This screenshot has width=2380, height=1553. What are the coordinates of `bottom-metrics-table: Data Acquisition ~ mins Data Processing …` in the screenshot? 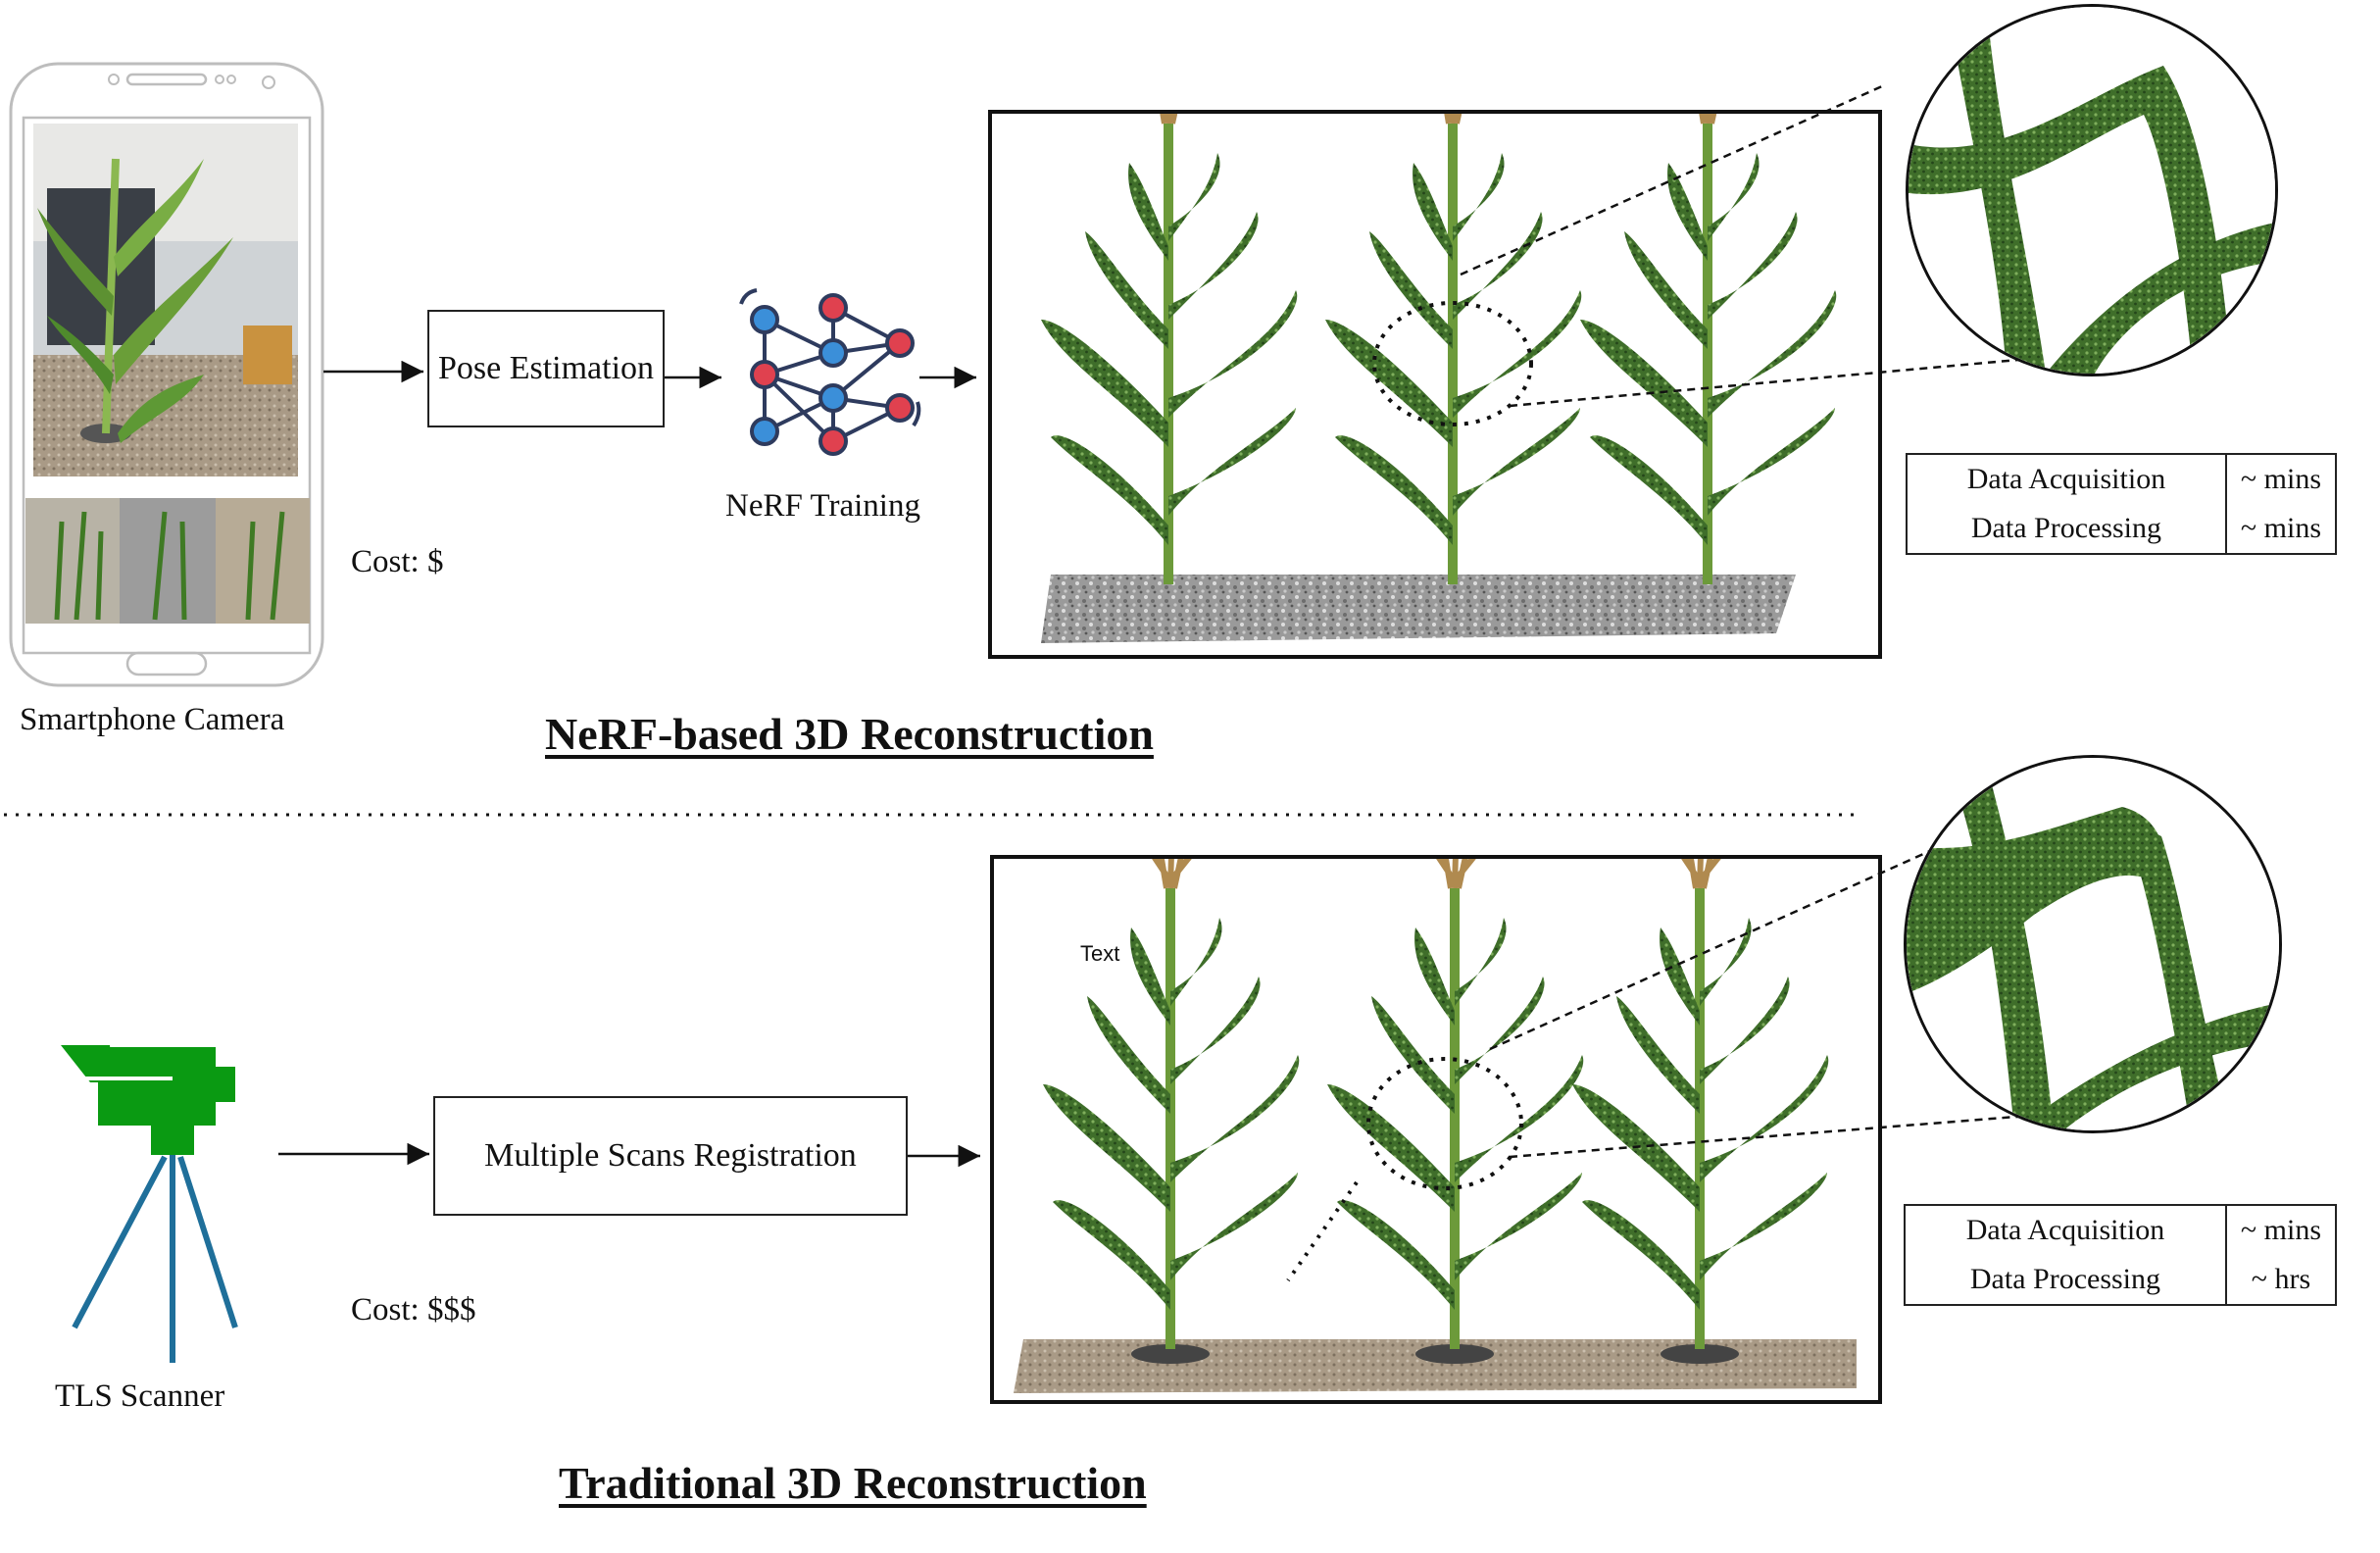 It's located at (2120, 1255).